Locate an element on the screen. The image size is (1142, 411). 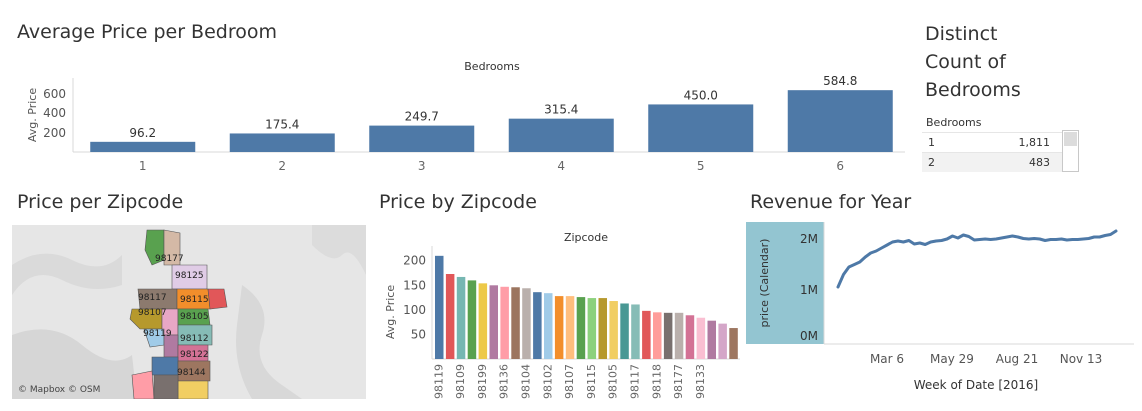
rev-ytick-0m: 0M is located at coordinates (809, 336).